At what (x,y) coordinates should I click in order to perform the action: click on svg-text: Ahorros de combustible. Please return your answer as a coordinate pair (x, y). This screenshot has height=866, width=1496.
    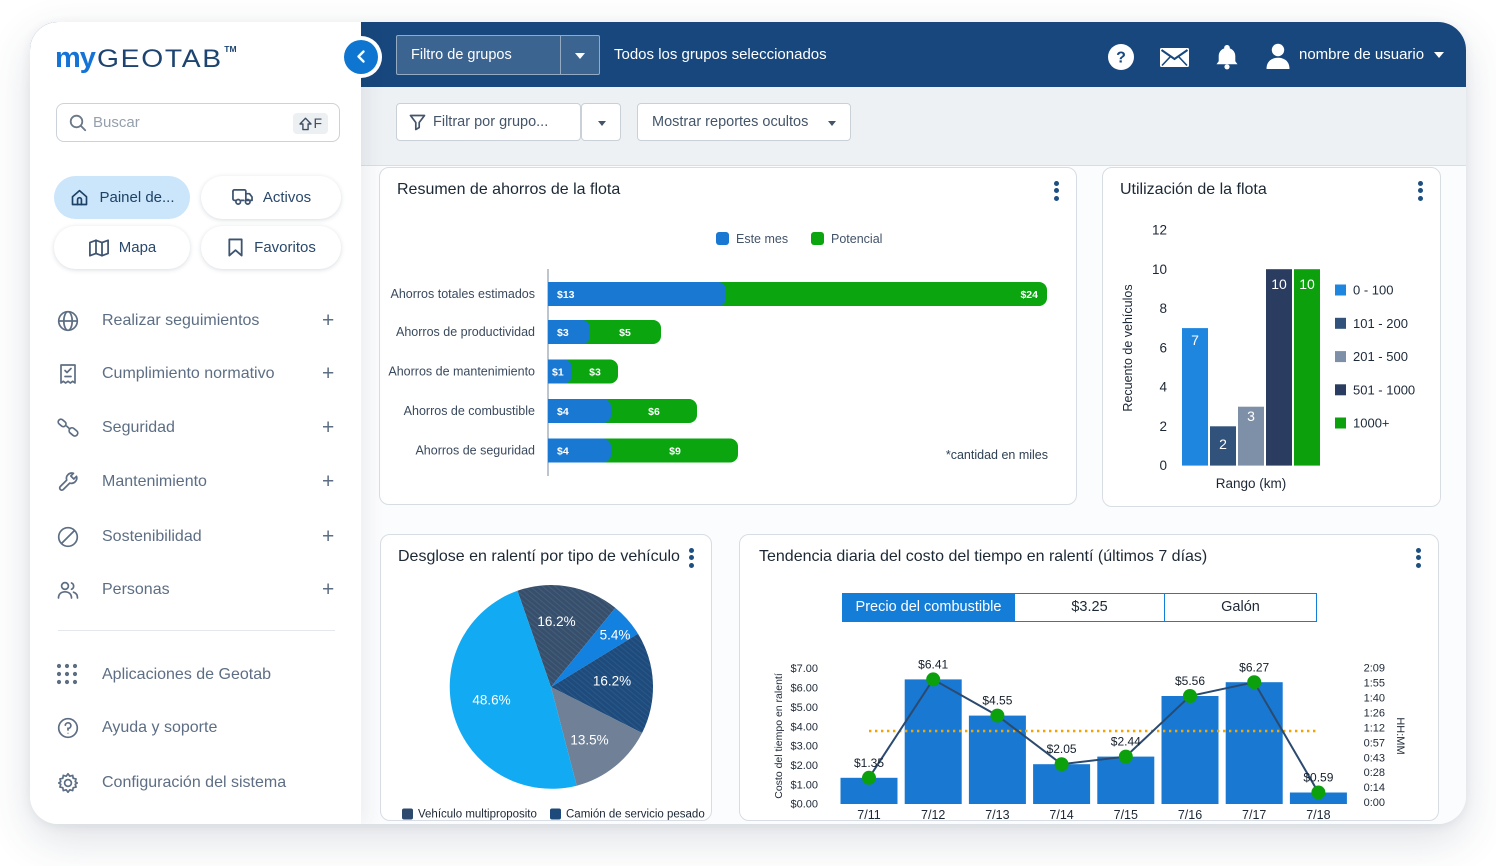
    Looking at the image, I should click on (469, 411).